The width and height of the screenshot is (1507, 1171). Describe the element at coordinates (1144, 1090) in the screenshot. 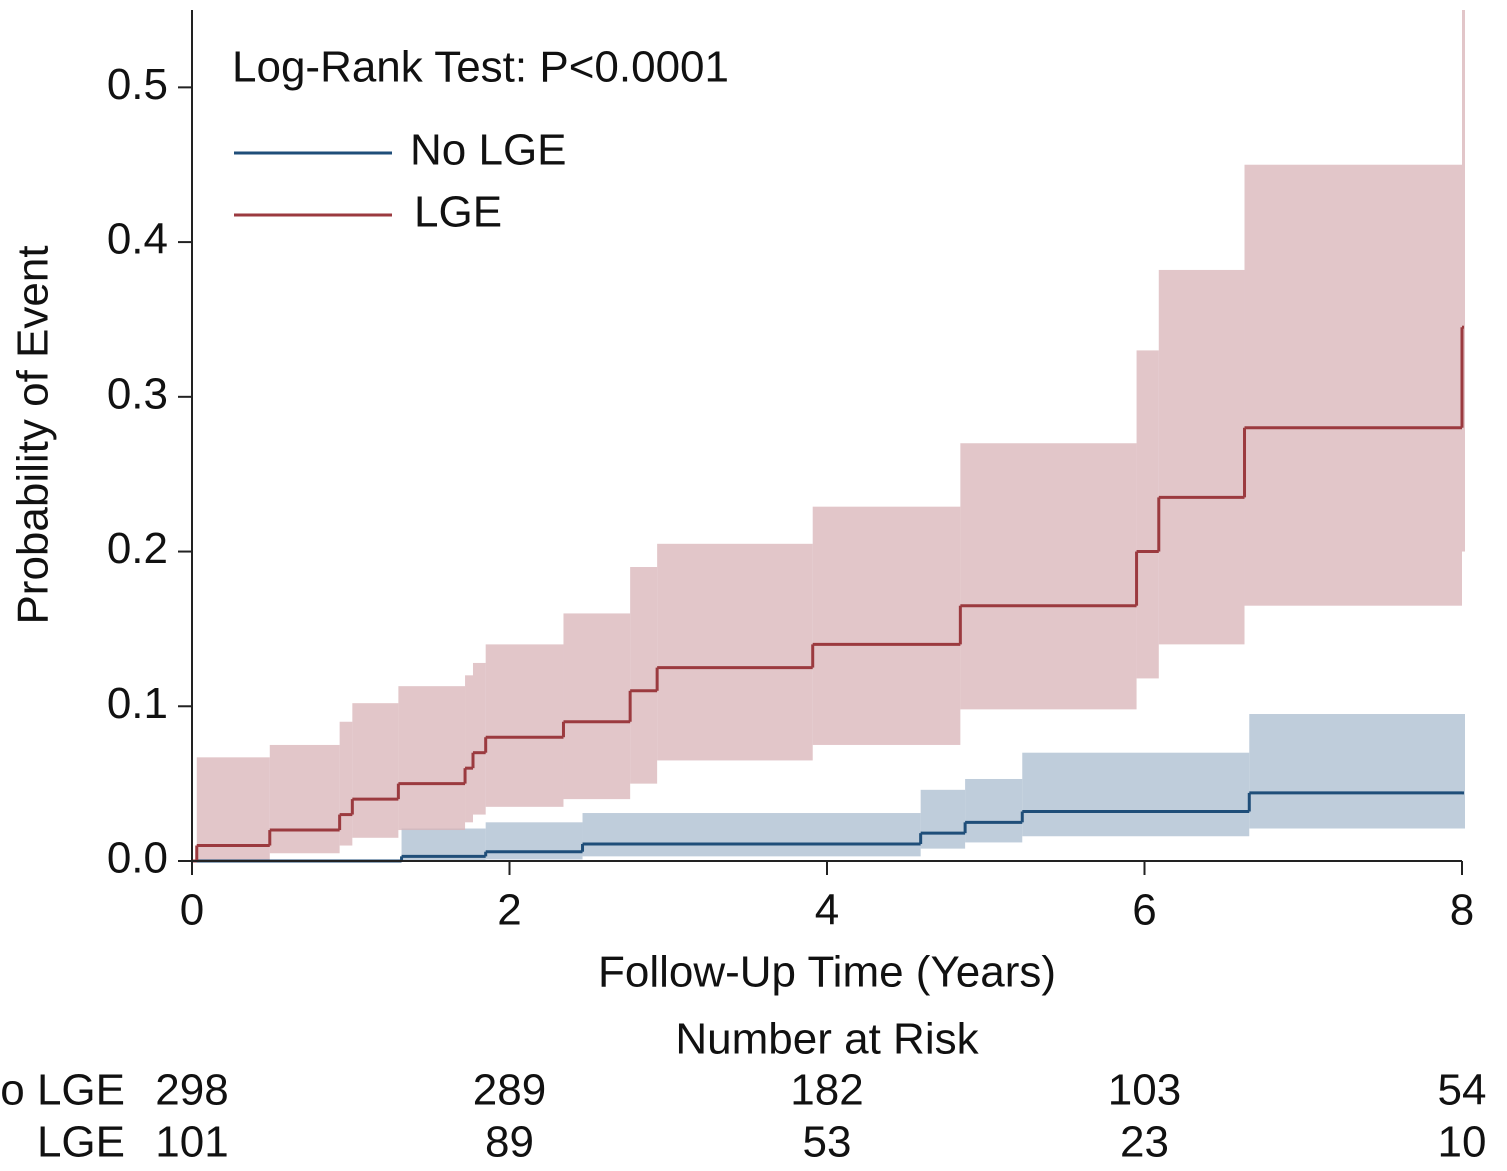

I see `risk-value: 103` at that location.